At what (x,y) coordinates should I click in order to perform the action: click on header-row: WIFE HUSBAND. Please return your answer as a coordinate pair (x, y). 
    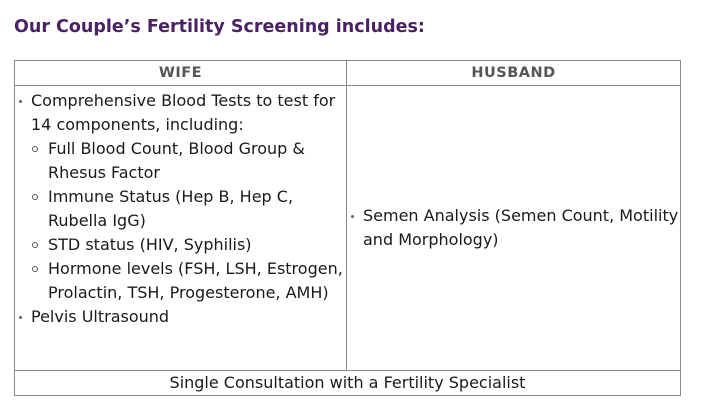
    Looking at the image, I should click on (347, 73).